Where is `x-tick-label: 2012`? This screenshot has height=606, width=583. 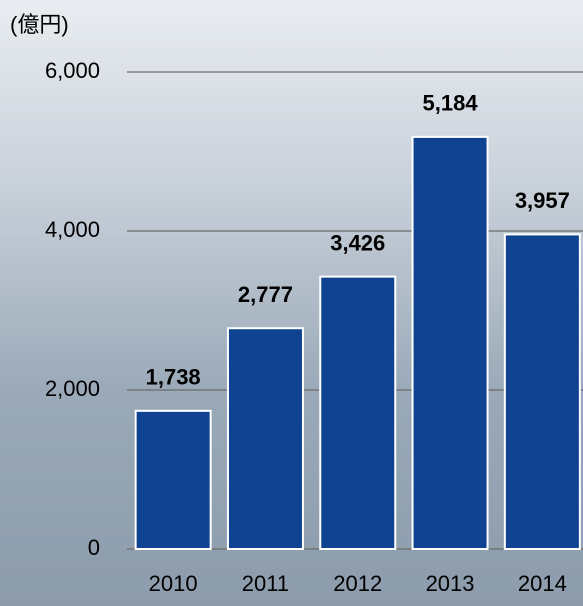 x-tick-label: 2012 is located at coordinates (357, 583).